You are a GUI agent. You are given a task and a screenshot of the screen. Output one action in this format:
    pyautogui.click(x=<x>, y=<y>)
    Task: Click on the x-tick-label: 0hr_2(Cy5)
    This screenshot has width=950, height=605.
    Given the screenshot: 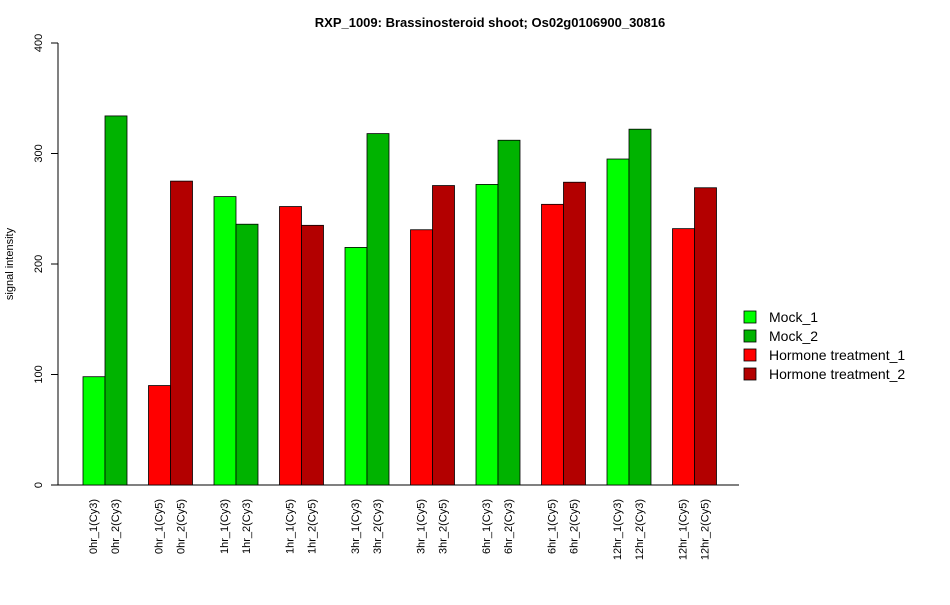 What is the action you would take?
    pyautogui.click(x=181, y=526)
    